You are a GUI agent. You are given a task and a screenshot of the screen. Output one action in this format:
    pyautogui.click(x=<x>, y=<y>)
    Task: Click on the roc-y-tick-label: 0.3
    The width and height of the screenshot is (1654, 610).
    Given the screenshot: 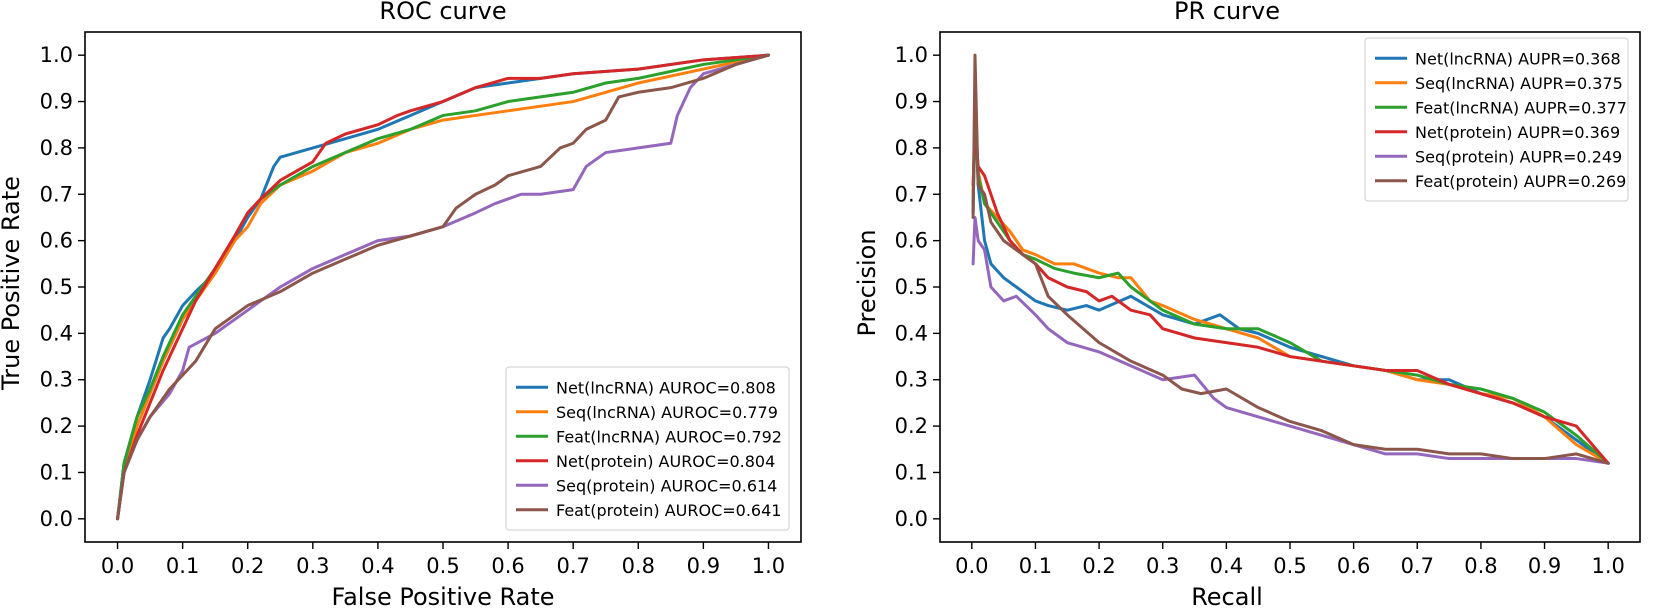 What is the action you would take?
    pyautogui.click(x=56, y=380)
    